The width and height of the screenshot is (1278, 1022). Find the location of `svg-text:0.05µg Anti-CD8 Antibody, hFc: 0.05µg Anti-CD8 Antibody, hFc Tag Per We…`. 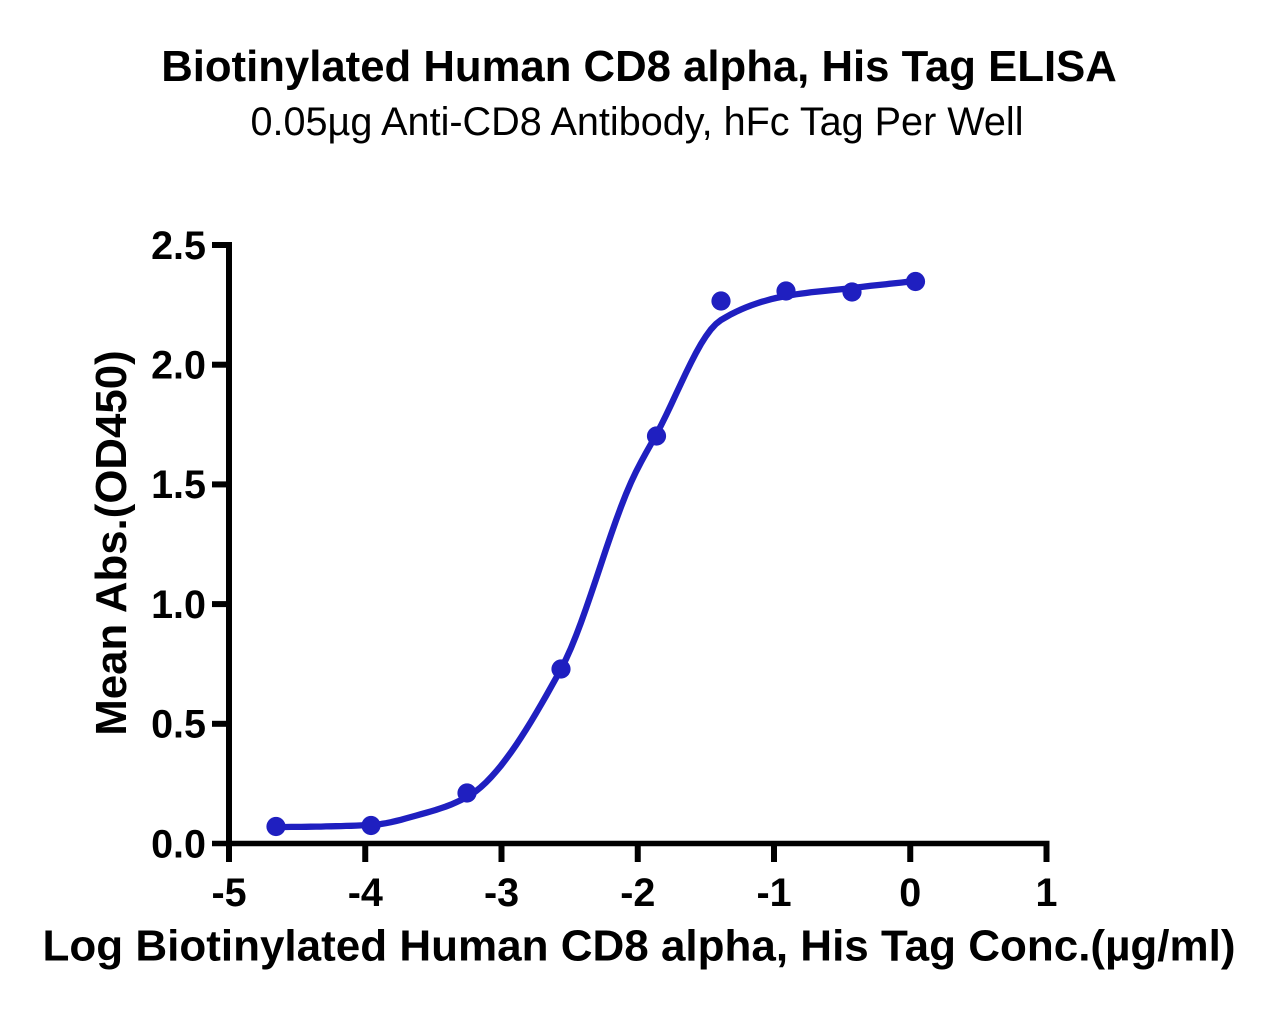

svg-text:0.05µg Anti-CD8 Antibody, hFc: 0.05µg Anti-CD8 Antibody, hFc Tag Per We… is located at coordinates (637, 122).